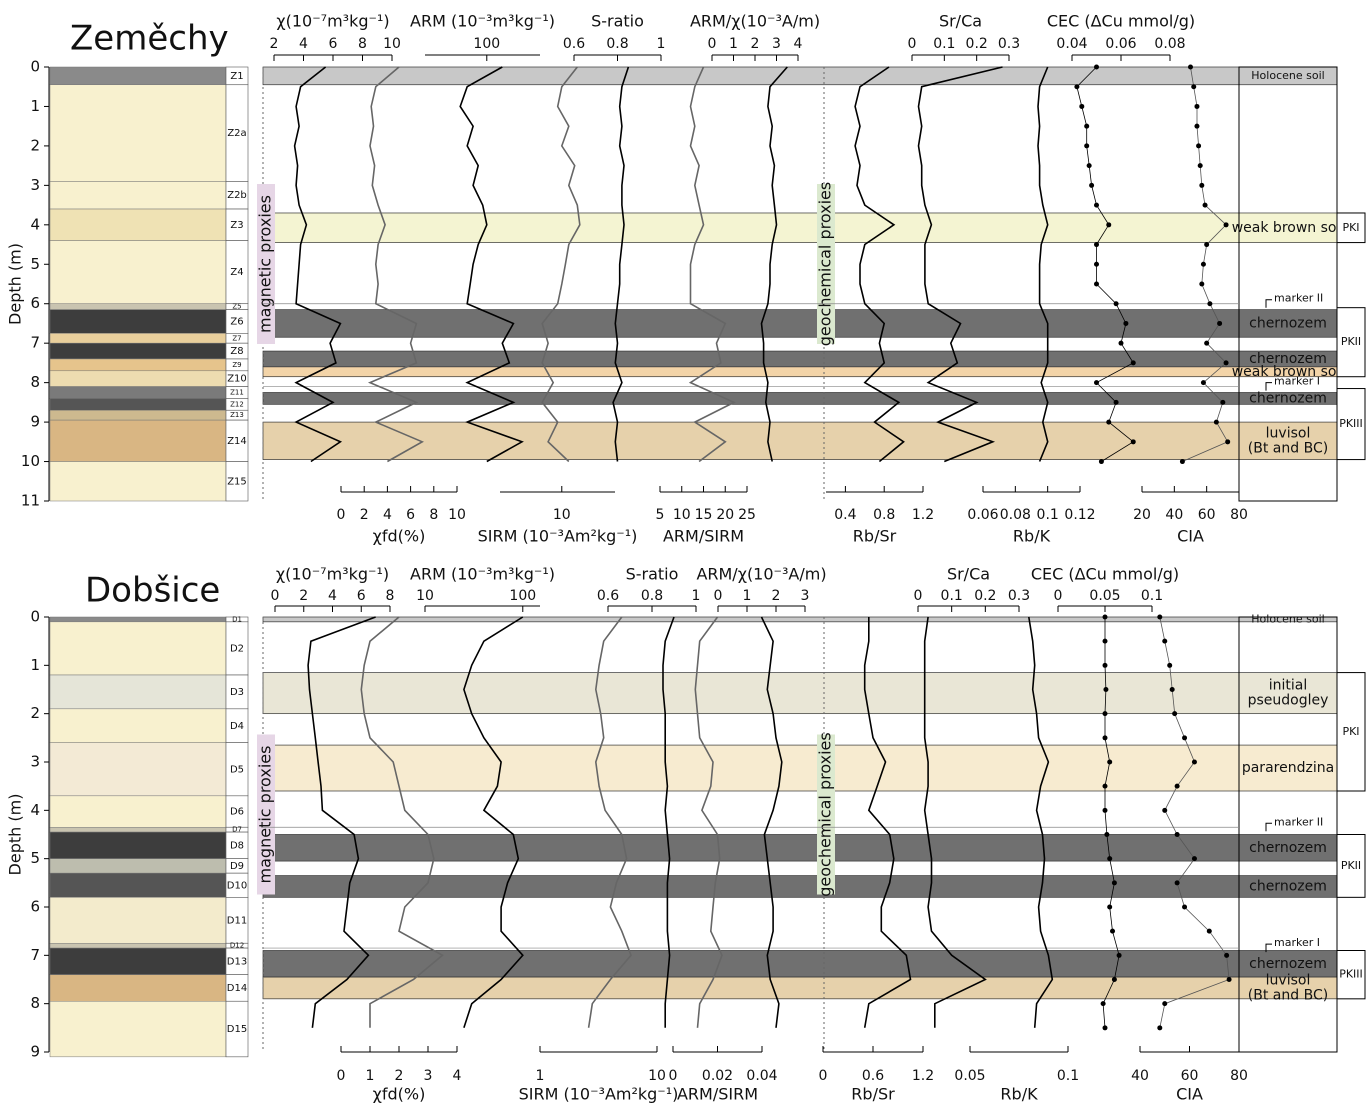 The image size is (1371, 1114). I want to click on track-tick-label: 20, so click(725, 515).